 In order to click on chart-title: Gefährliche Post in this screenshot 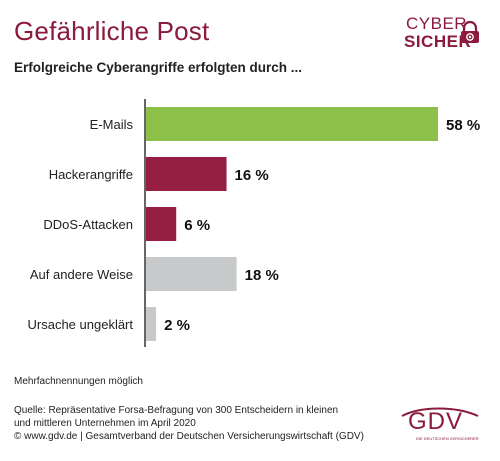, I will do `click(112, 31)`.